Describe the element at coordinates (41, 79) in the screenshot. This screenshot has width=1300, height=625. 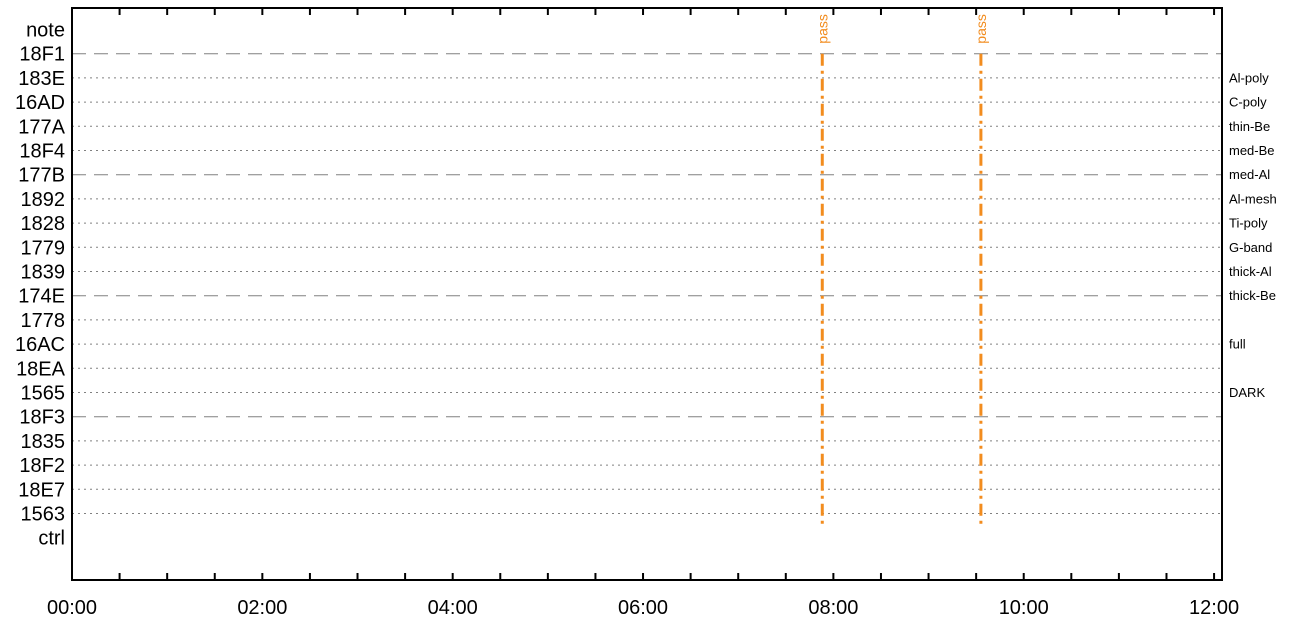
I see `row-label-183e: 183E` at that location.